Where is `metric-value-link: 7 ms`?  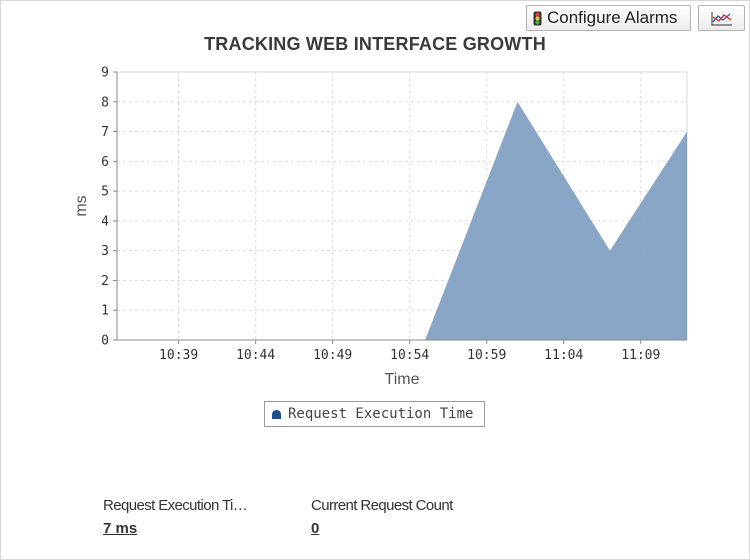 metric-value-link: 7 ms is located at coordinates (120, 528).